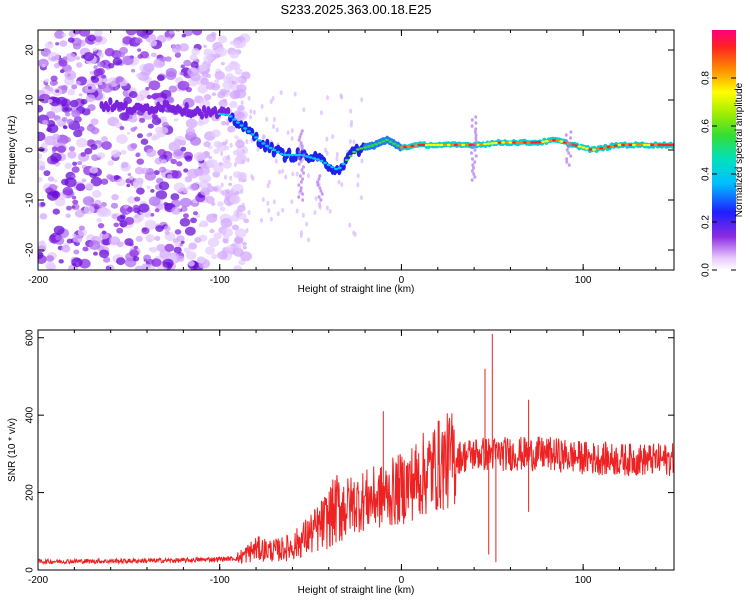 Image resolution: width=750 pixels, height=600 pixels. What do you see at coordinates (30, 150) in the screenshot?
I see `y-tick-label: 0` at bounding box center [30, 150].